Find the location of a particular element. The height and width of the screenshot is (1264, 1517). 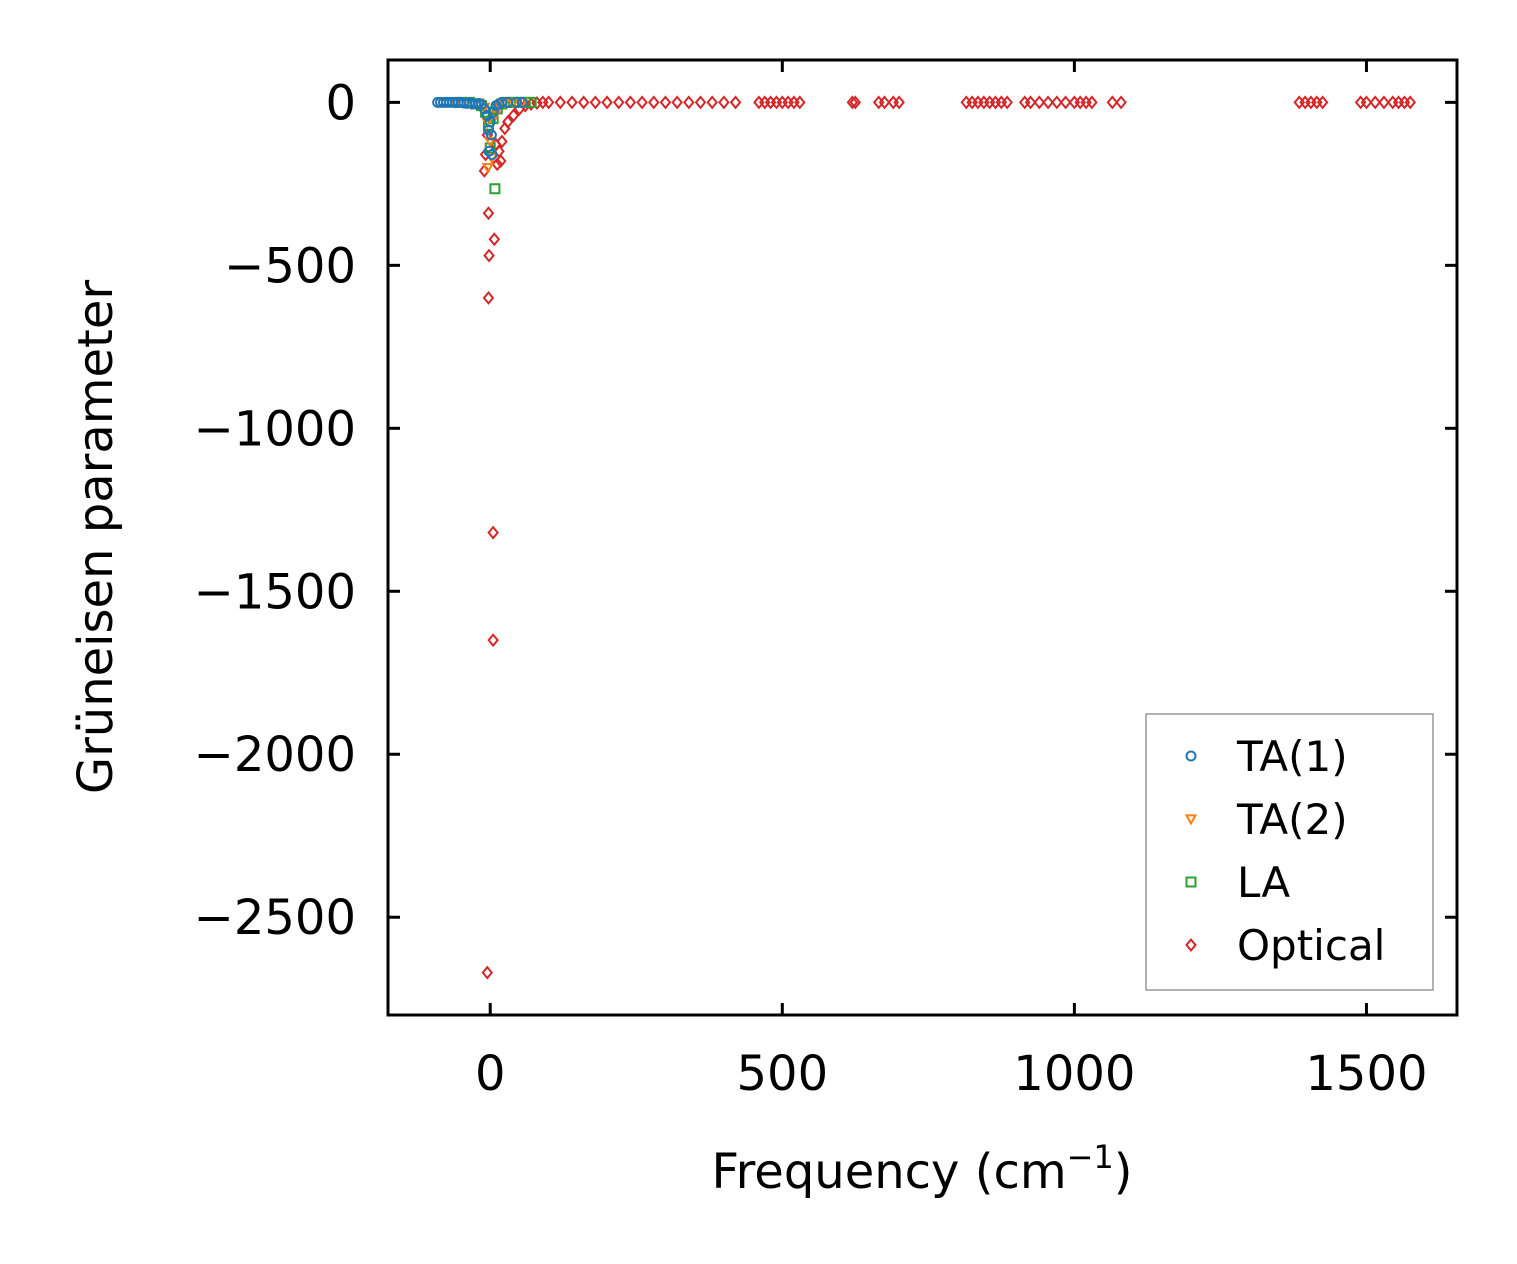

legend-entry: TA(1) is located at coordinates (1266, 756).